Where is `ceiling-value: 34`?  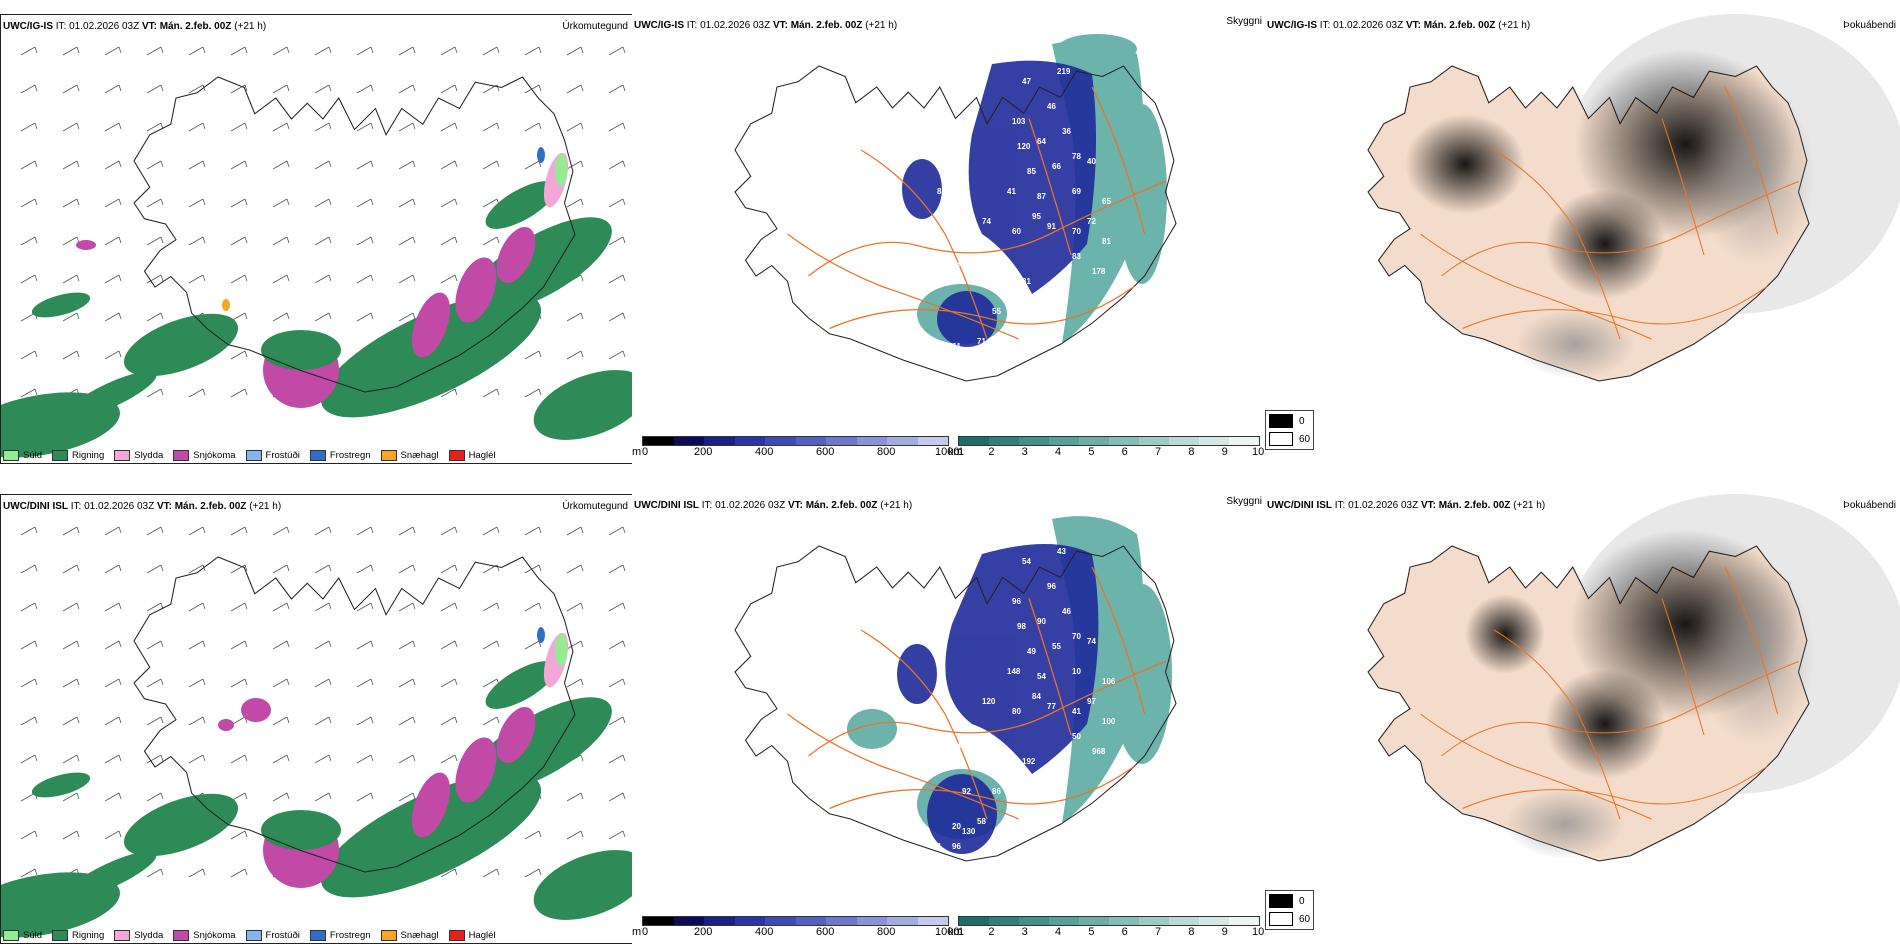 ceiling-value: 34 is located at coordinates (966, 351).